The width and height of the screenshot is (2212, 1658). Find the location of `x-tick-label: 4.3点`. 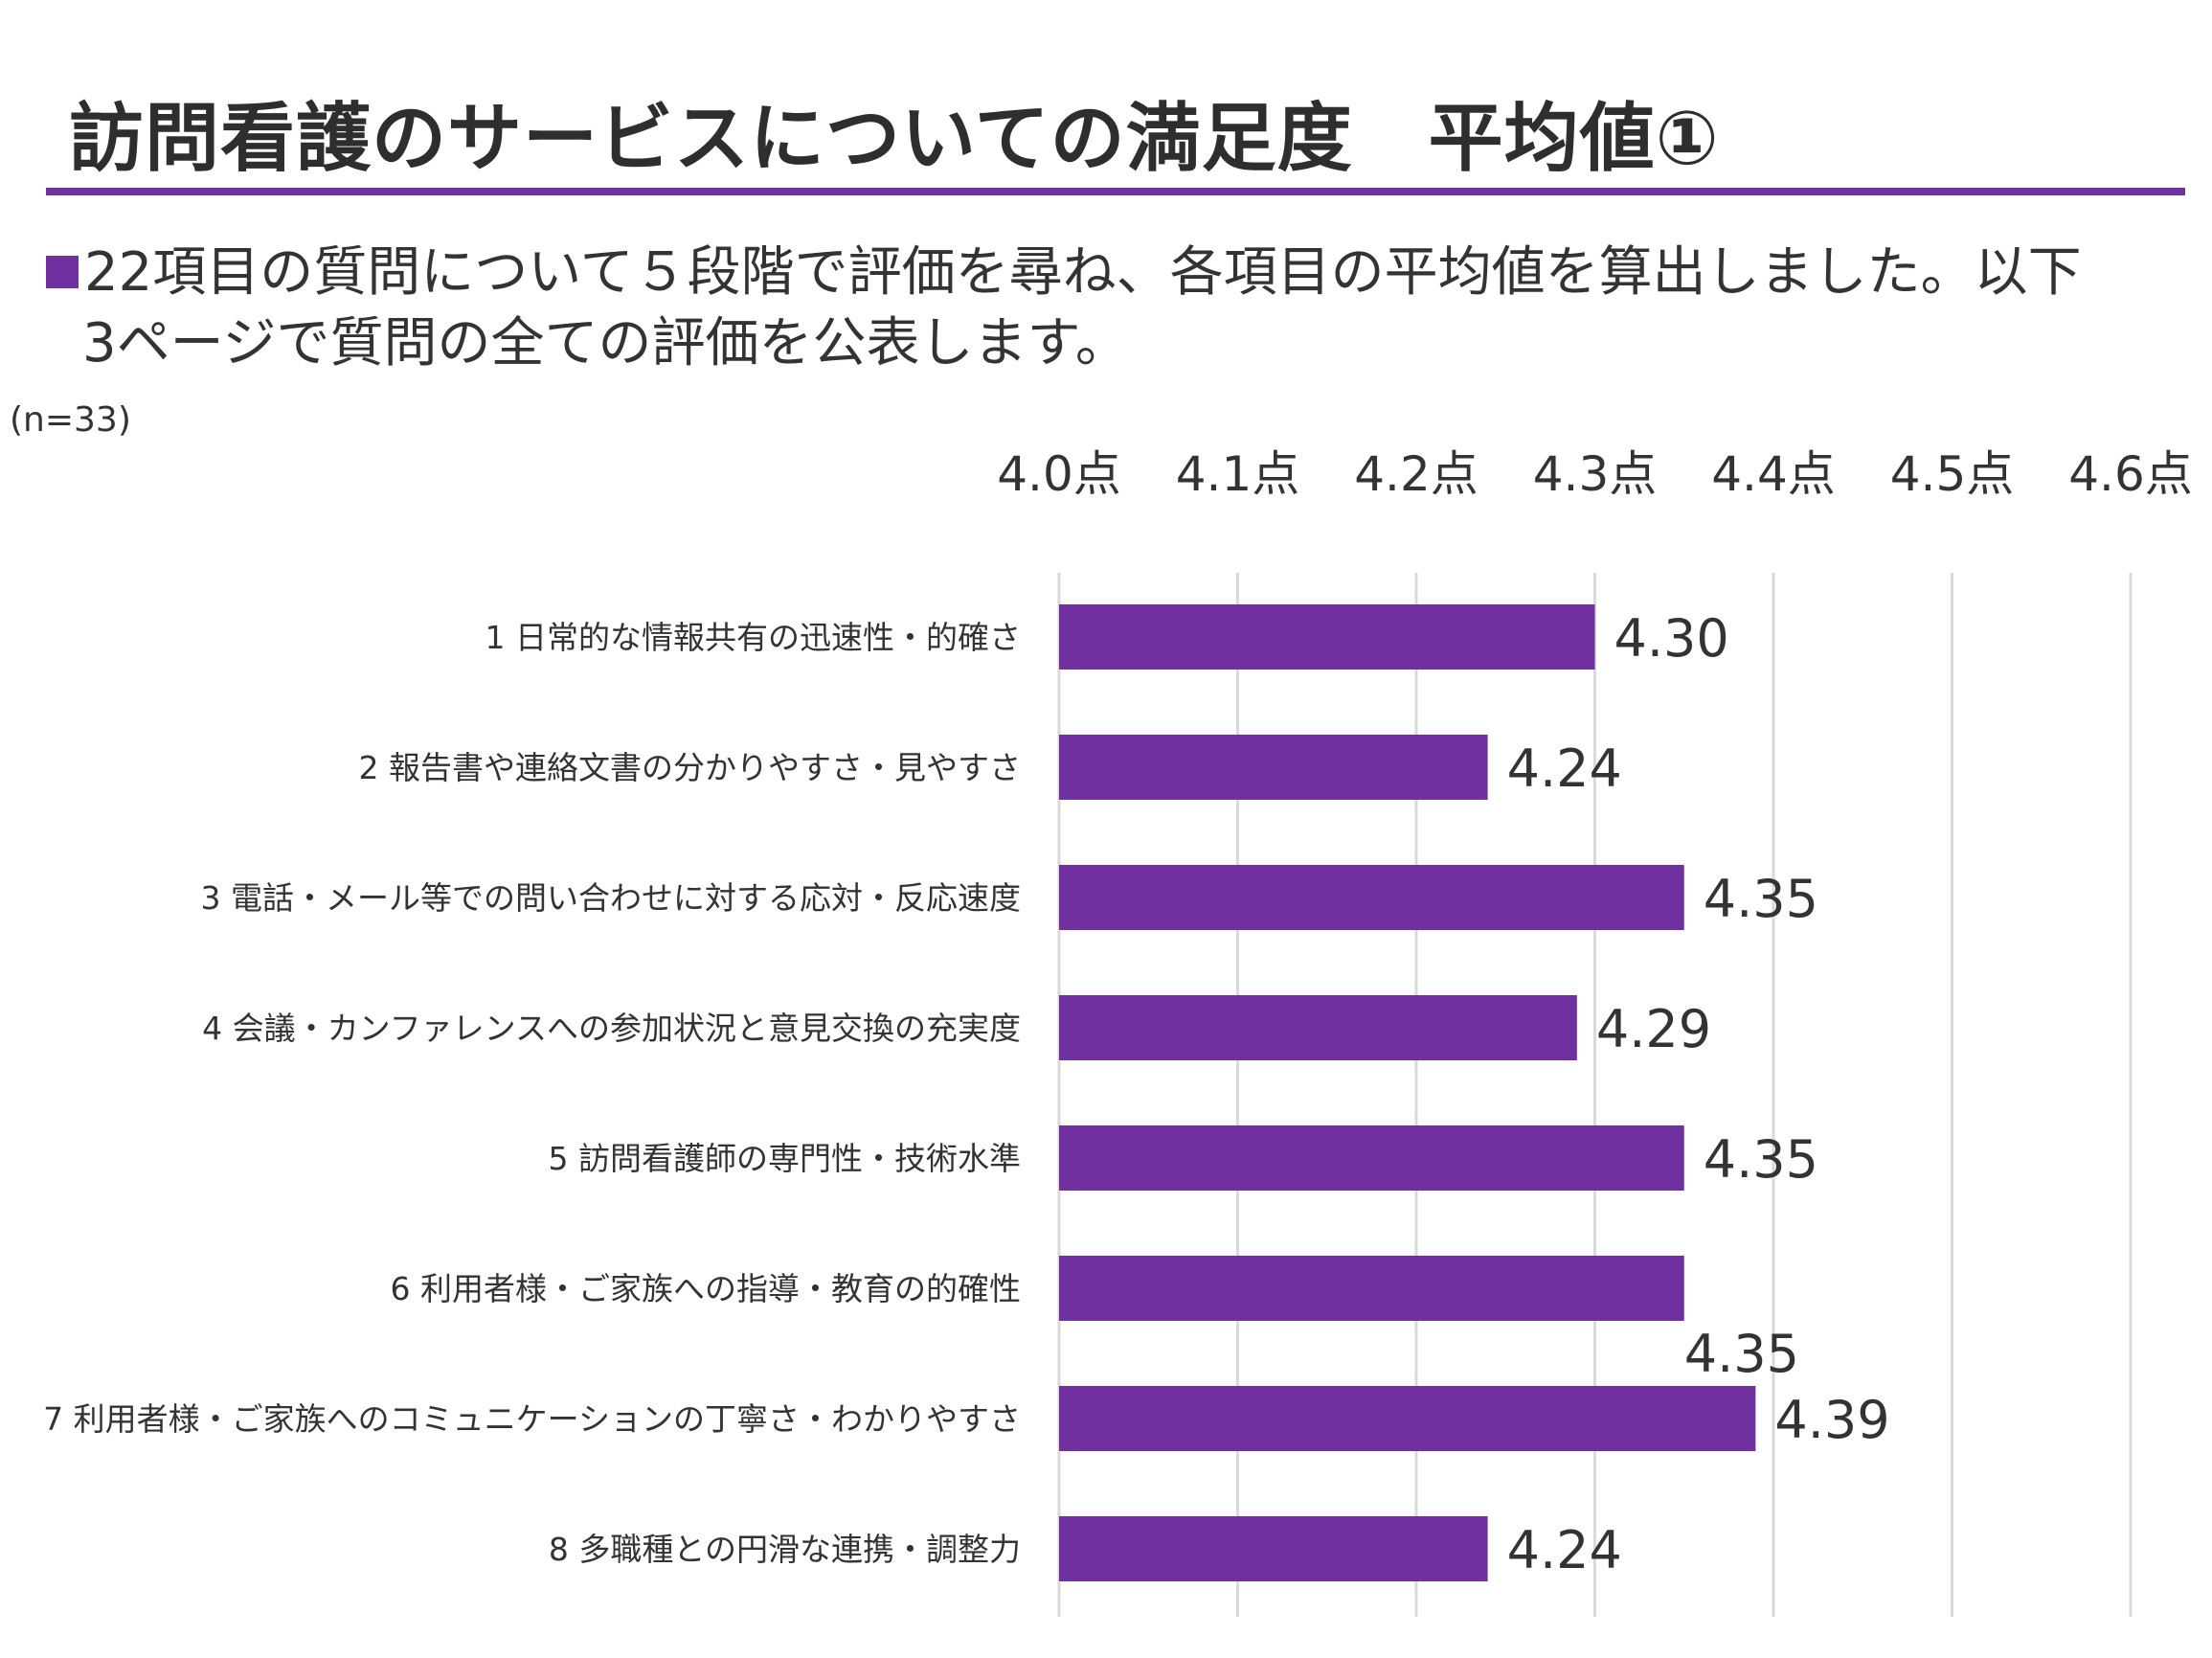

x-tick-label: 4.3点 is located at coordinates (1595, 474).